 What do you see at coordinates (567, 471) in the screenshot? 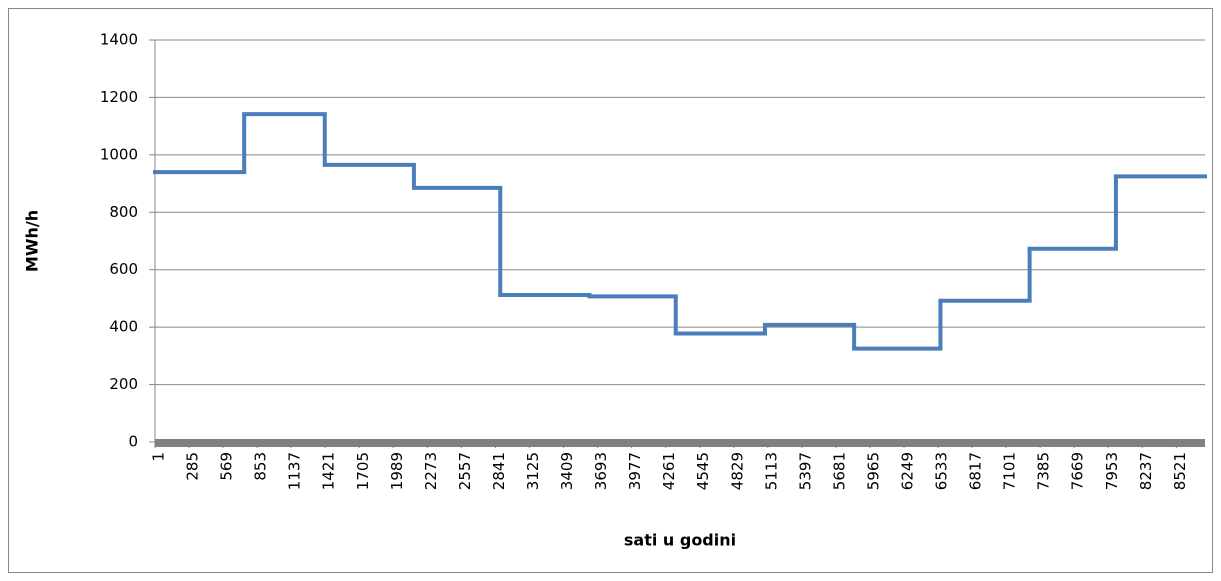
I see `x-tick-label: 3409` at bounding box center [567, 471].